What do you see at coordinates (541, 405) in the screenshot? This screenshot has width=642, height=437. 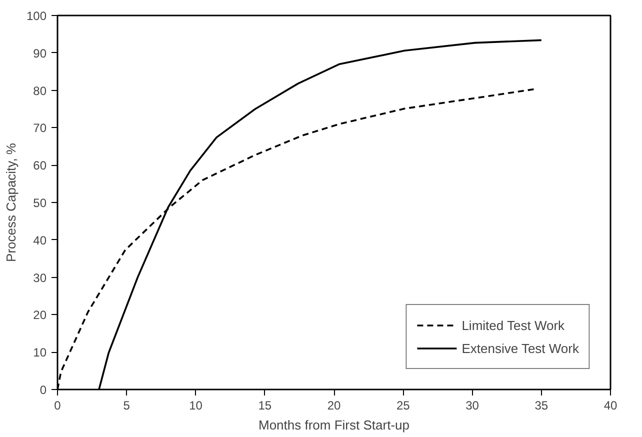 I see `x-tick-label: 35` at bounding box center [541, 405].